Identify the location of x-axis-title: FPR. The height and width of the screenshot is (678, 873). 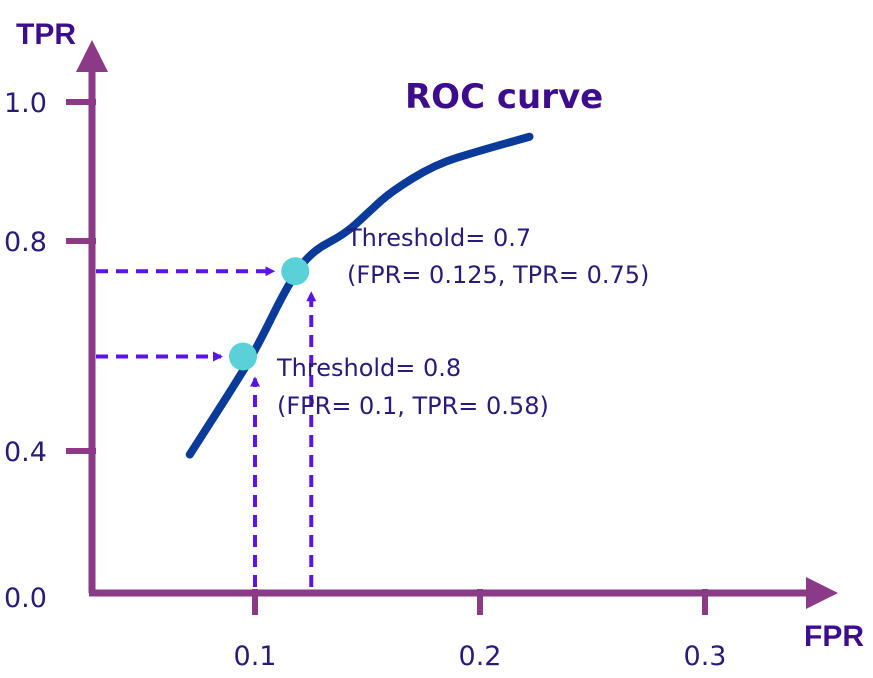
(834, 636).